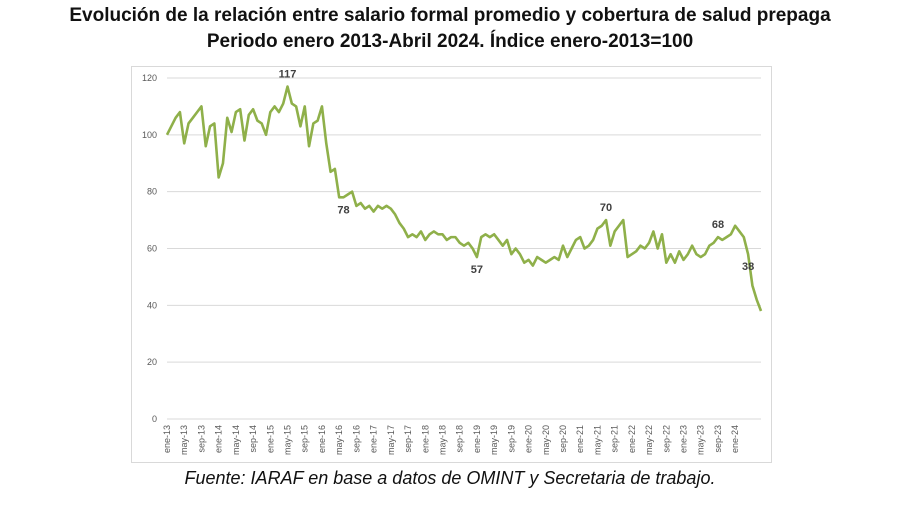  I want to click on x-tick-label: ene-19, so click(477, 439).